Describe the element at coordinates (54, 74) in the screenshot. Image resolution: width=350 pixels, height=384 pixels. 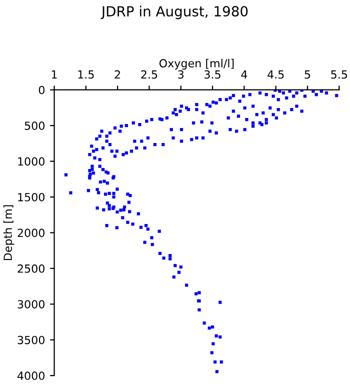
I see `x-tick-label: 1` at that location.